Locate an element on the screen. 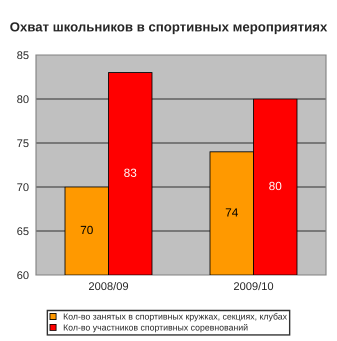 The image size is (337, 341). legend-label: Кол-во участников спортивных соревнований is located at coordinates (156, 328).